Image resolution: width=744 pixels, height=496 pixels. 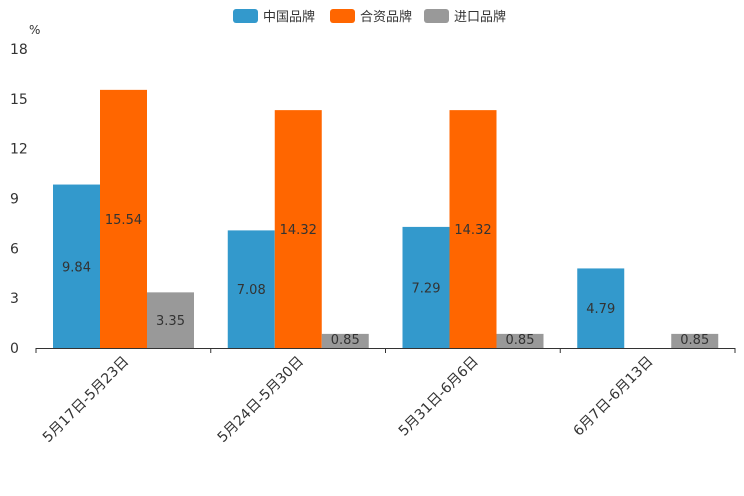 I want to click on bar-value-label-2-3: 14.32, so click(x=472, y=230).